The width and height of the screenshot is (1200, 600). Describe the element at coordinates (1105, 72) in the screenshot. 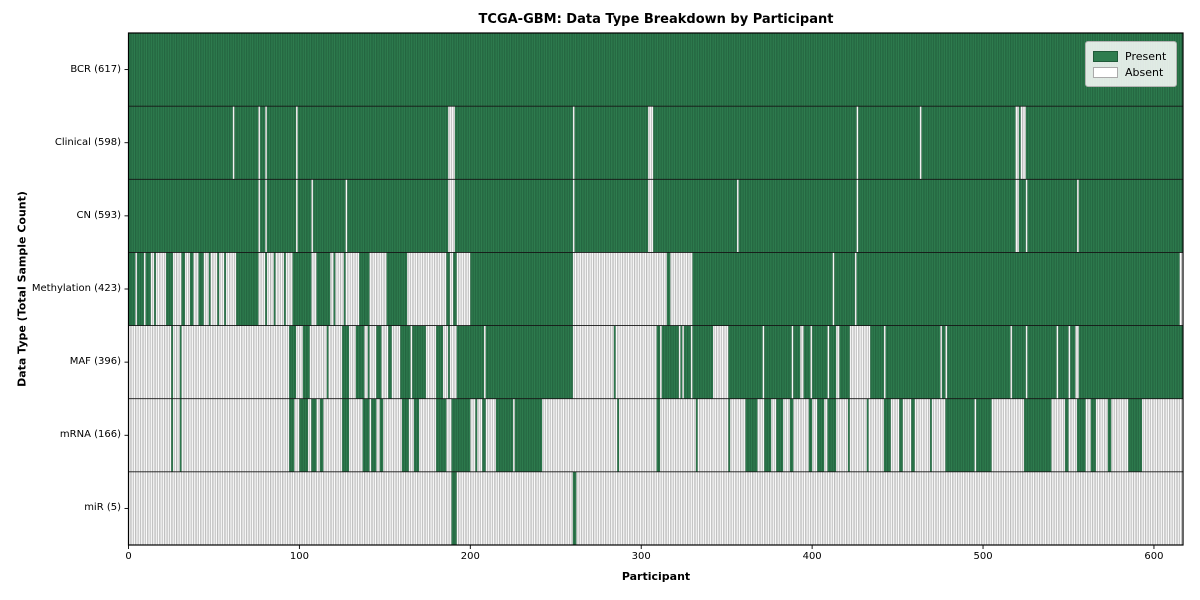

I see `legend-swatch-absent-icon` at that location.